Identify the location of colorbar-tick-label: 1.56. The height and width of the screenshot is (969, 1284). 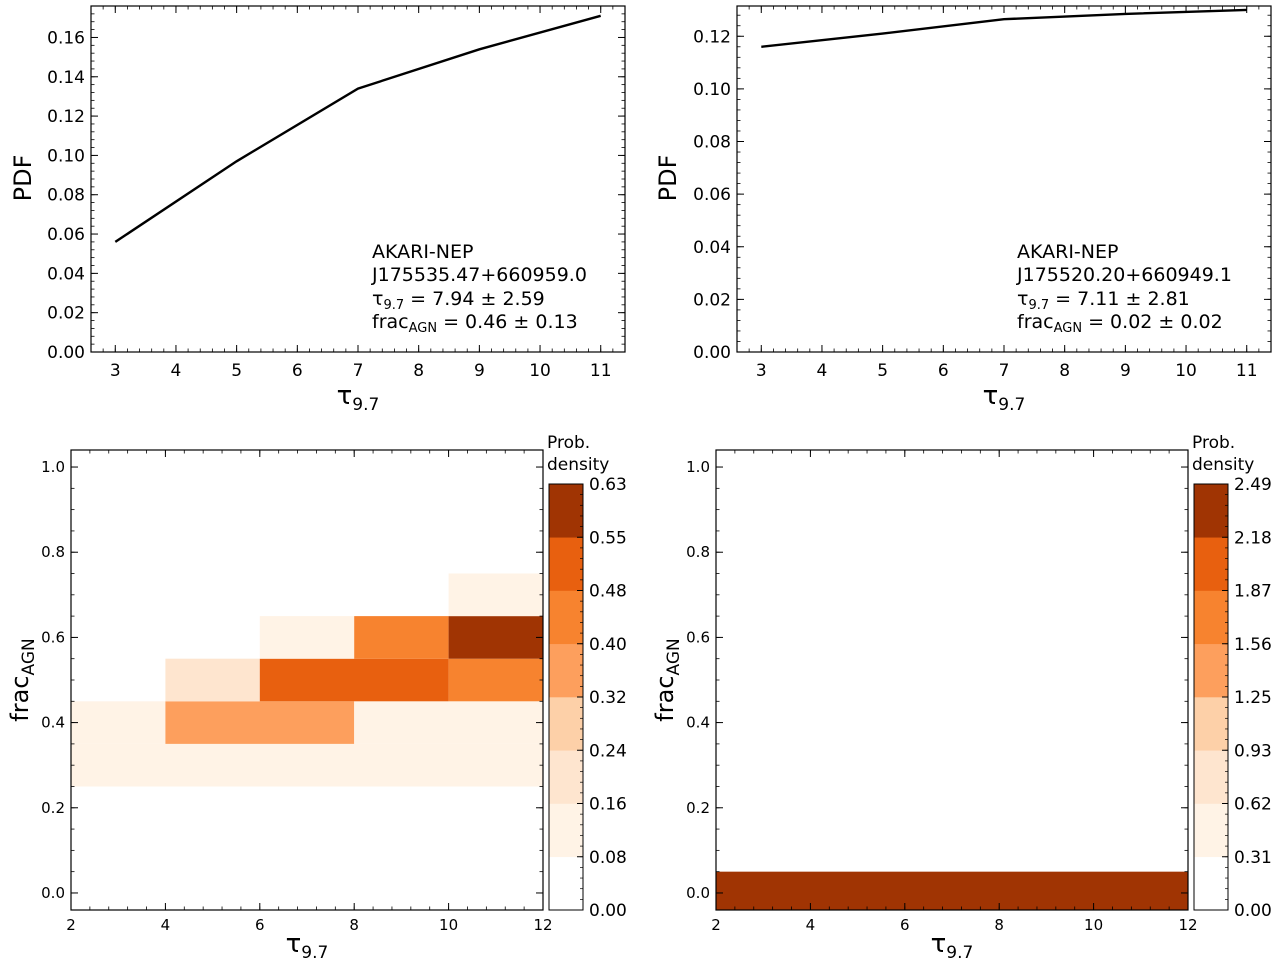
(1253, 645).